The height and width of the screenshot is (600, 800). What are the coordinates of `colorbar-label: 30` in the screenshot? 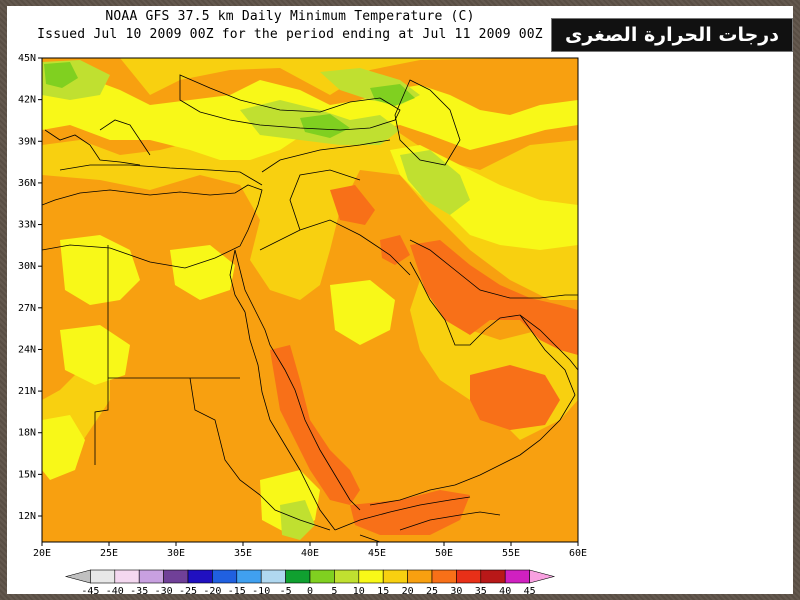 It's located at (456, 591).